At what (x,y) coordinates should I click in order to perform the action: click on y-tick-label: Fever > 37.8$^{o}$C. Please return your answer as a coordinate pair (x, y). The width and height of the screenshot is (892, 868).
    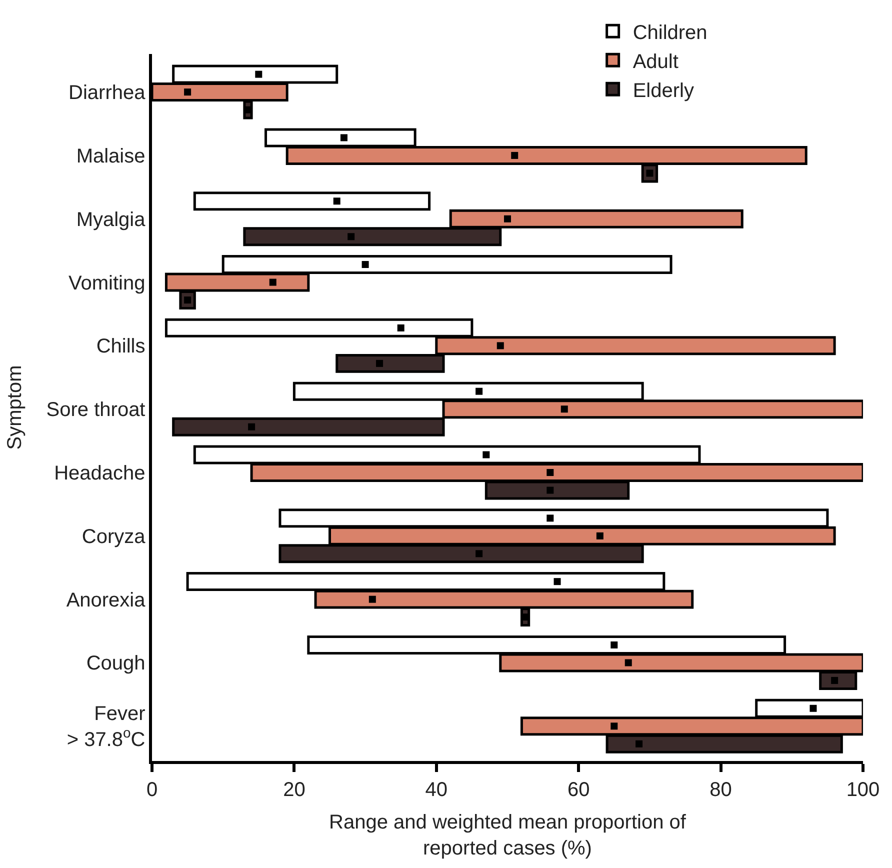
    Looking at the image, I should click on (106, 727).